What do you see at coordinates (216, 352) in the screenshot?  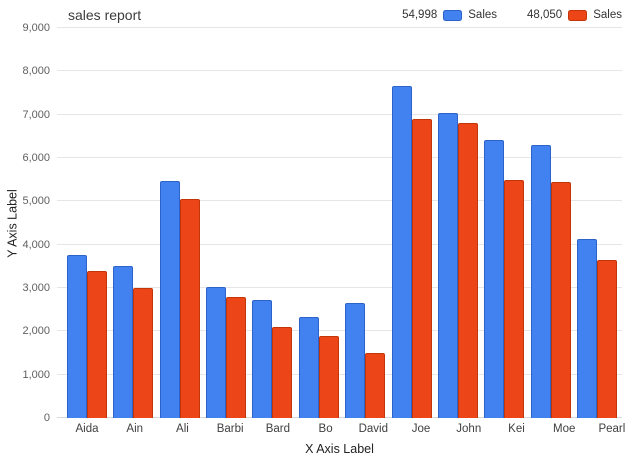 I see `bar-barbi-series1` at bounding box center [216, 352].